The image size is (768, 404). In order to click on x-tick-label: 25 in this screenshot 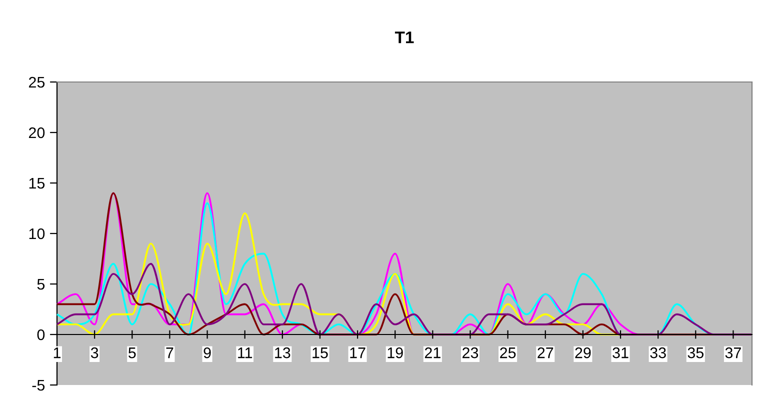, I will do `click(508, 352)`.